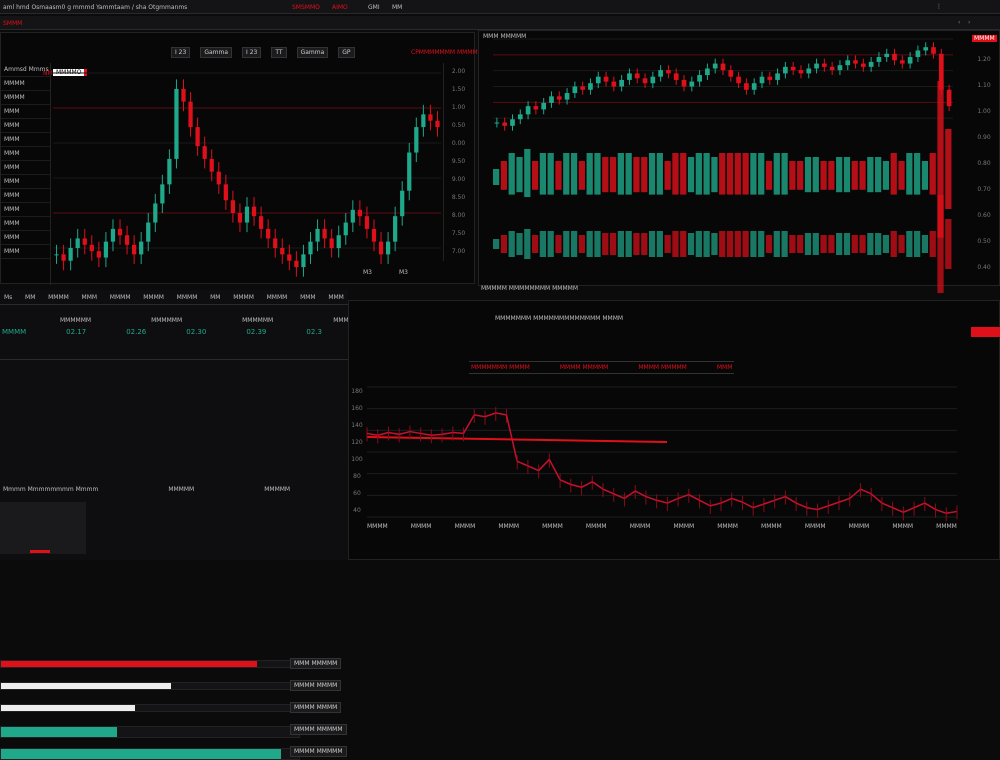  What do you see at coordinates (25, 70) in the screenshot?
I see `sidebar-item: Ammsd Mmms` at bounding box center [25, 70].